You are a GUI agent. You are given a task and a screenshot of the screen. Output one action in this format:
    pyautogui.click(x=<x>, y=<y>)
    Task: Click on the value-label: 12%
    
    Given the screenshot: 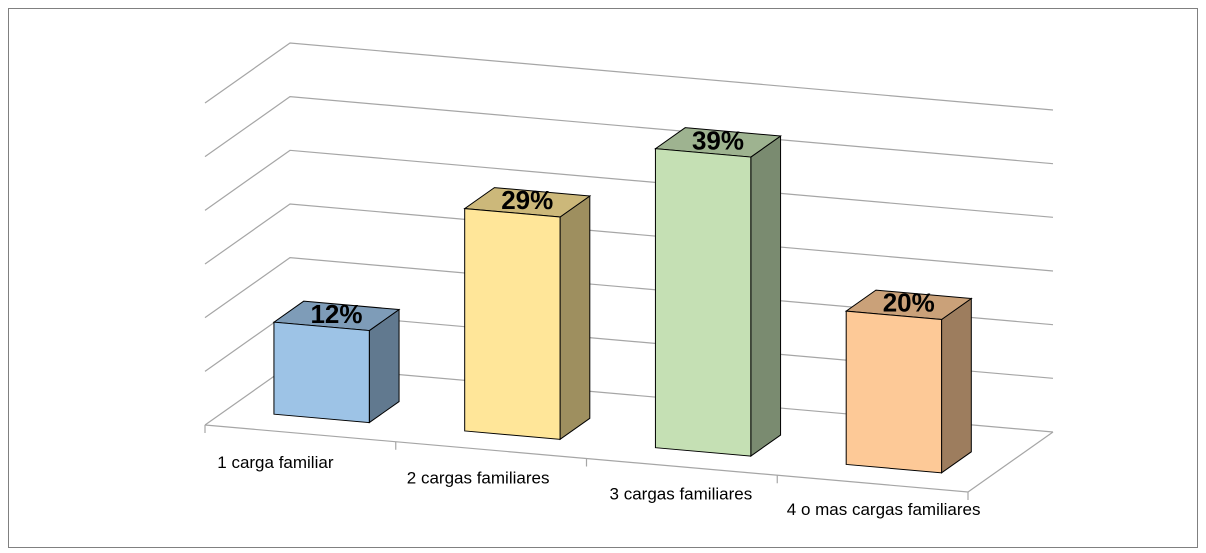 What is the action you would take?
    pyautogui.click(x=336, y=314)
    